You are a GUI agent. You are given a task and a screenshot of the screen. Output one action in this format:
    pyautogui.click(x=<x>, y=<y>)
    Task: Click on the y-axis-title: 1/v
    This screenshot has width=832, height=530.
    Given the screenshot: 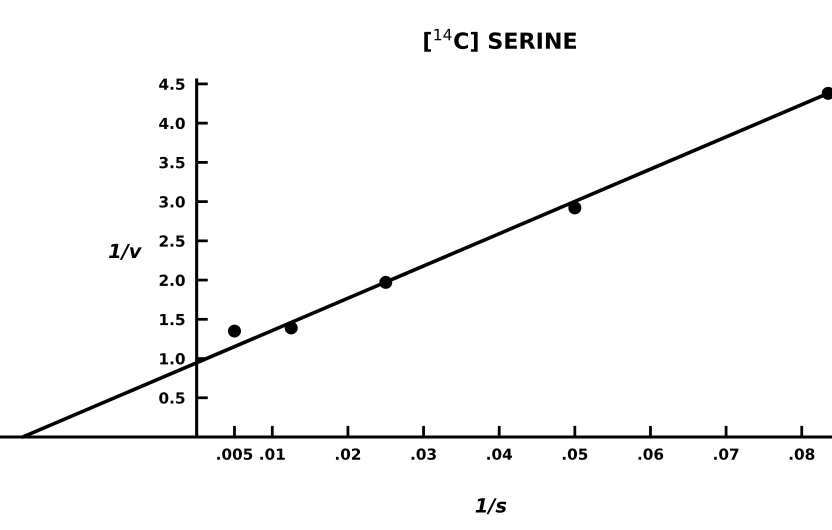 What is the action you would take?
    pyautogui.click(x=125, y=252)
    